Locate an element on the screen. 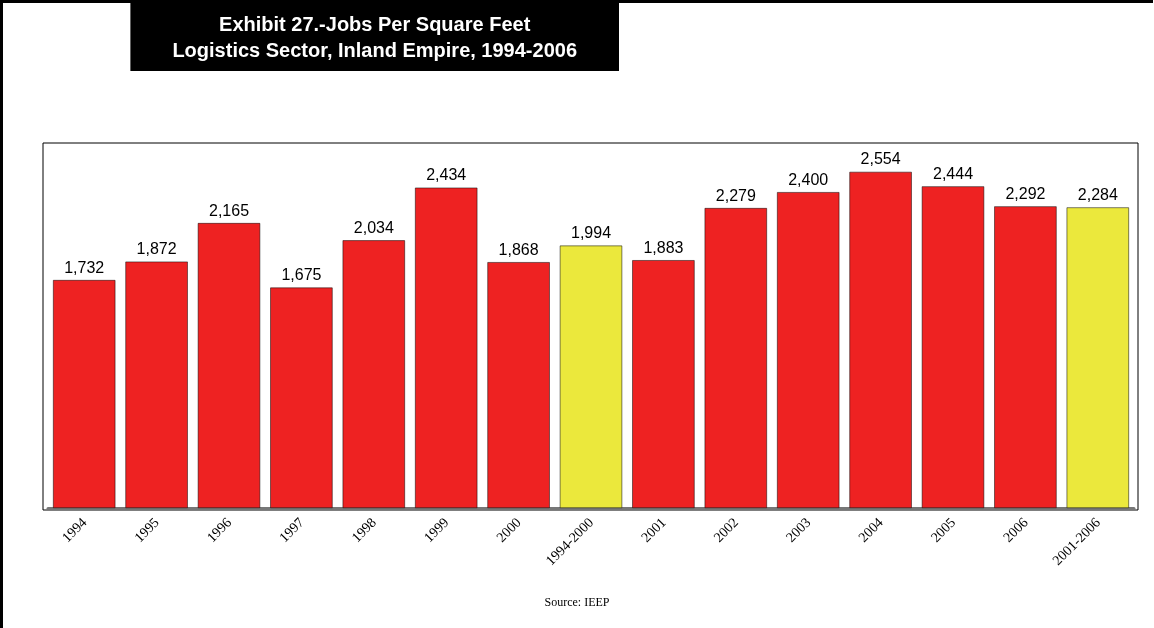  chart-title: Exhibit 27.-Jobs Per Square Feet Logistics Sector, Inland Empire, 1994-2006 is located at coordinates (374, 37).